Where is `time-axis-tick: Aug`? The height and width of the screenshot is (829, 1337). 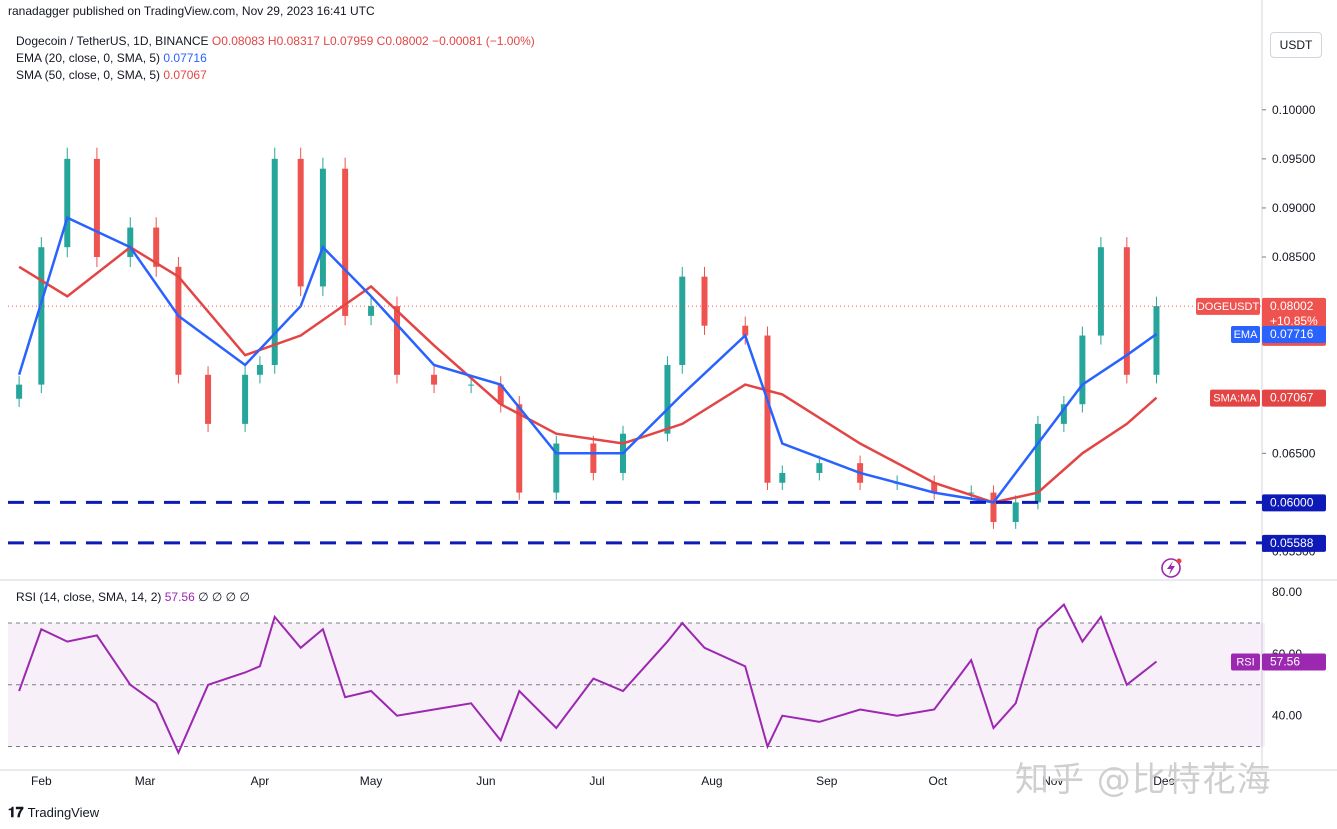
time-axis-tick: Aug is located at coordinates (711, 781).